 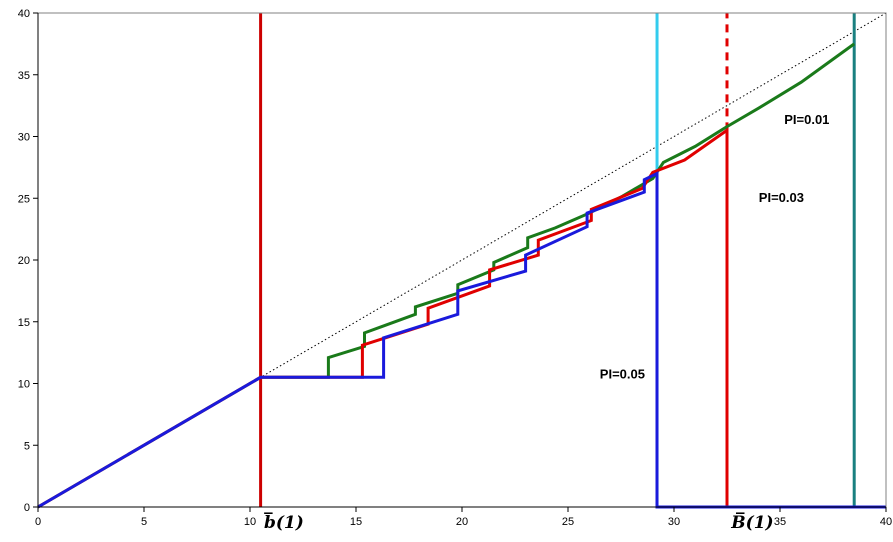 What do you see at coordinates (284, 522) in the screenshot?
I see `axis-symbol-b-lower: b̅(1)` at bounding box center [284, 522].